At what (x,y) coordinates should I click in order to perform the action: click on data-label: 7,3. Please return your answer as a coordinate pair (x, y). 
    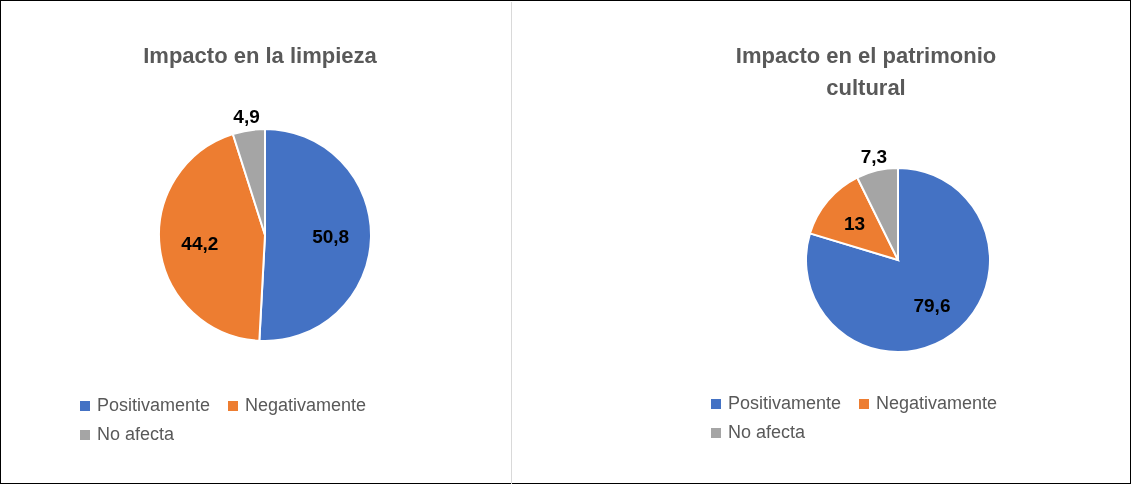
    Looking at the image, I should click on (874, 157).